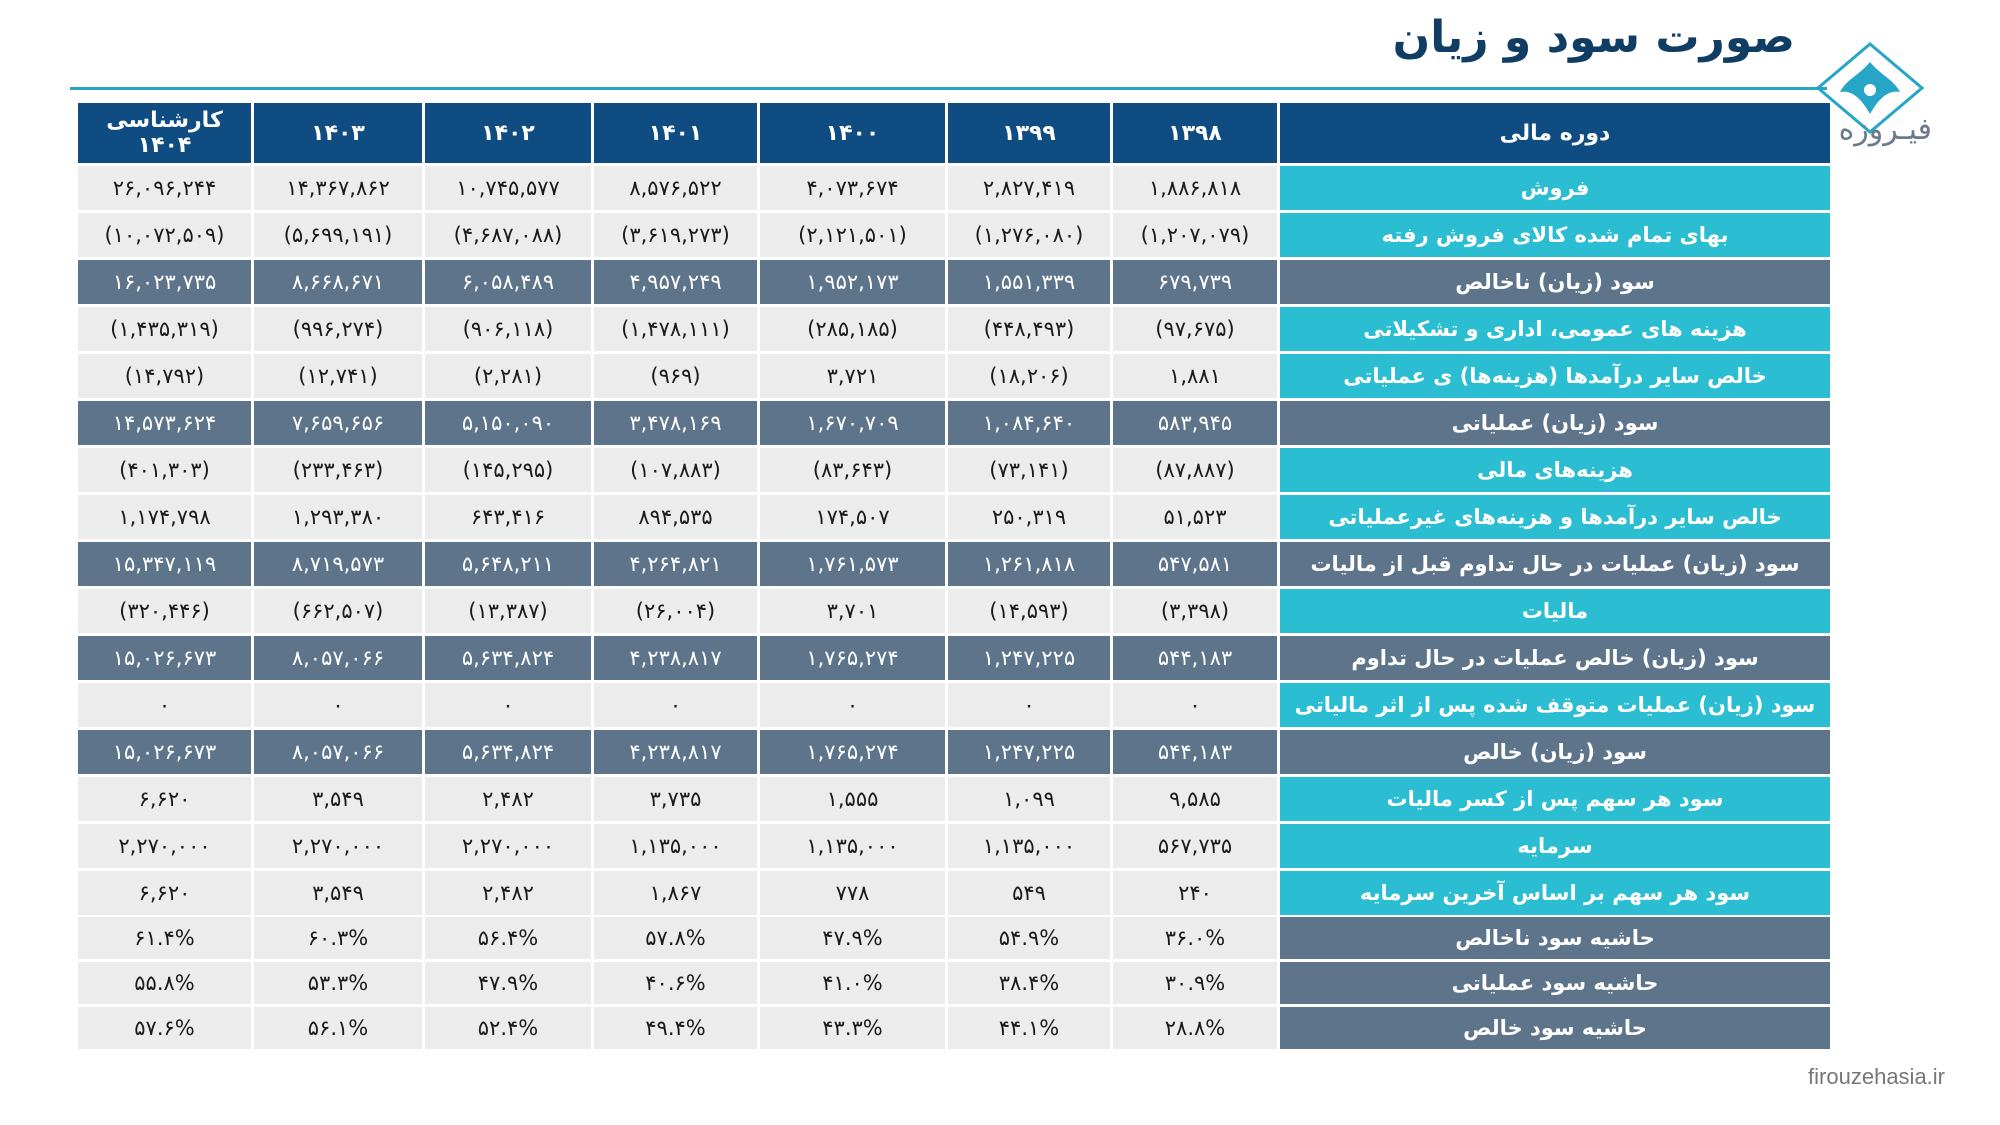 Image resolution: width=2000 pixels, height=1125 pixels. What do you see at coordinates (338, 470) in the screenshot?
I see `value-cell: (۲۳۳,۴۶۳)` at bounding box center [338, 470].